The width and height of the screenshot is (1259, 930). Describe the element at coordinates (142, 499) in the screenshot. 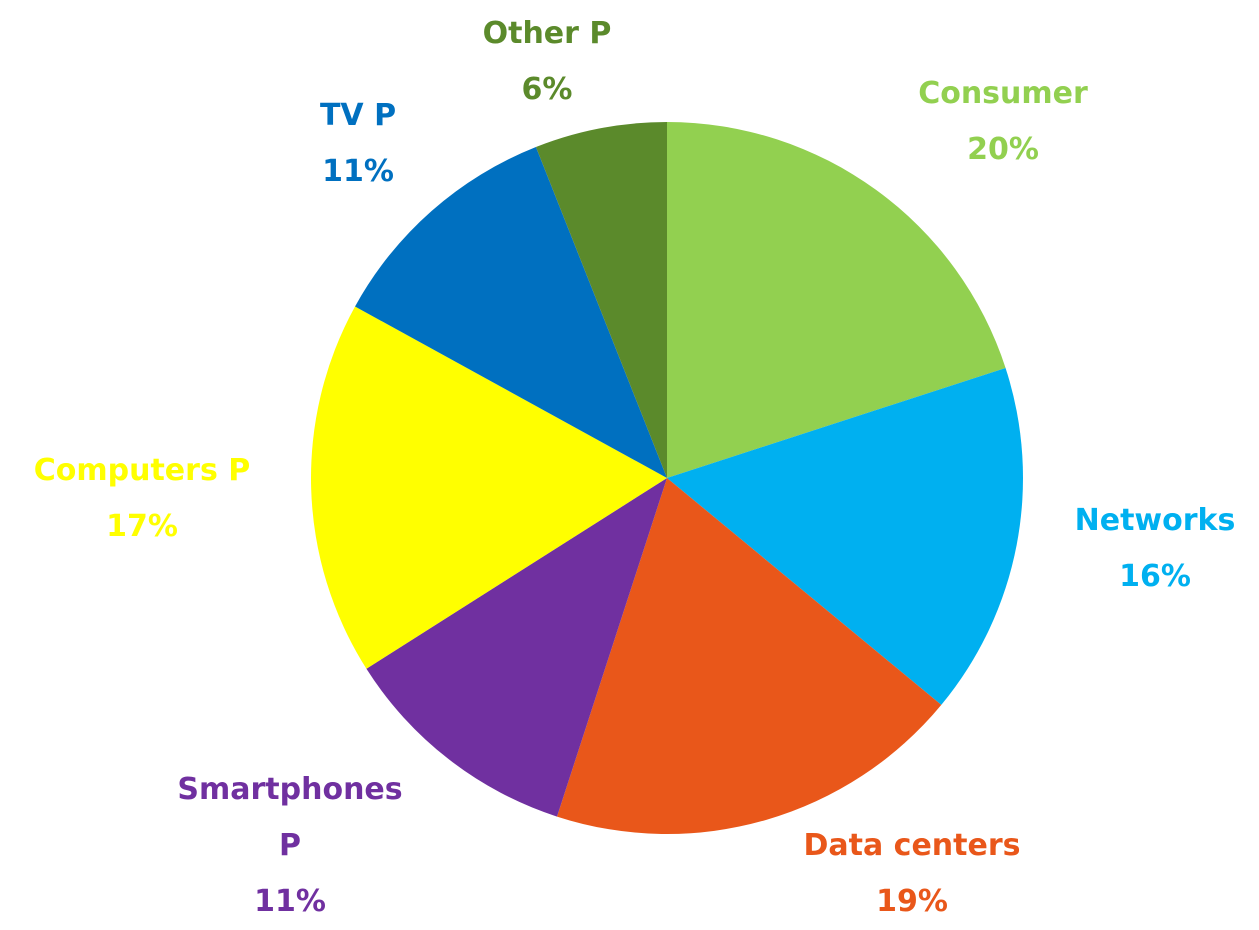

I see `slice-label: Computers P 17%` at that location.